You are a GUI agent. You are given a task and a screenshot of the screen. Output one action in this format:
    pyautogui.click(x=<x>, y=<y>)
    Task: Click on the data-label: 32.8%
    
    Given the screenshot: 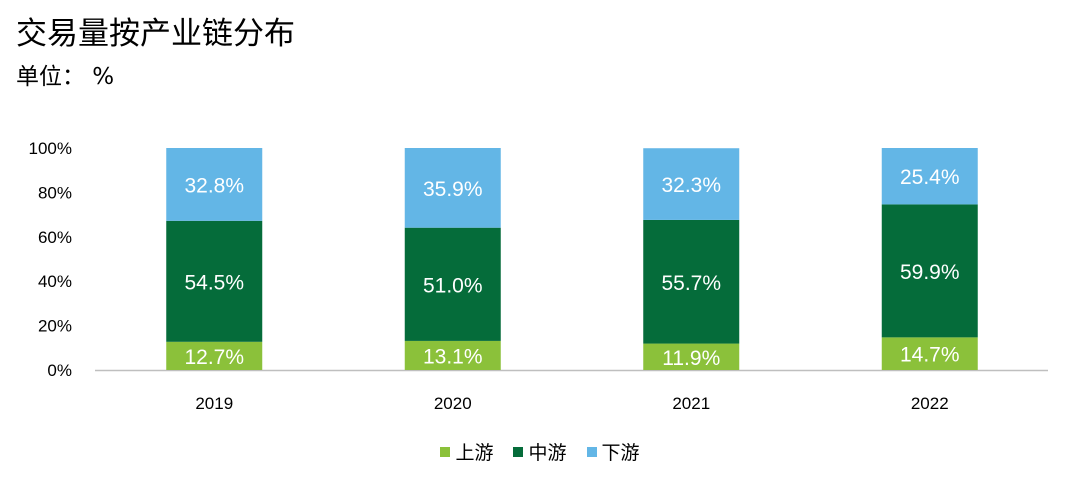 What is the action you would take?
    pyautogui.click(x=214, y=185)
    